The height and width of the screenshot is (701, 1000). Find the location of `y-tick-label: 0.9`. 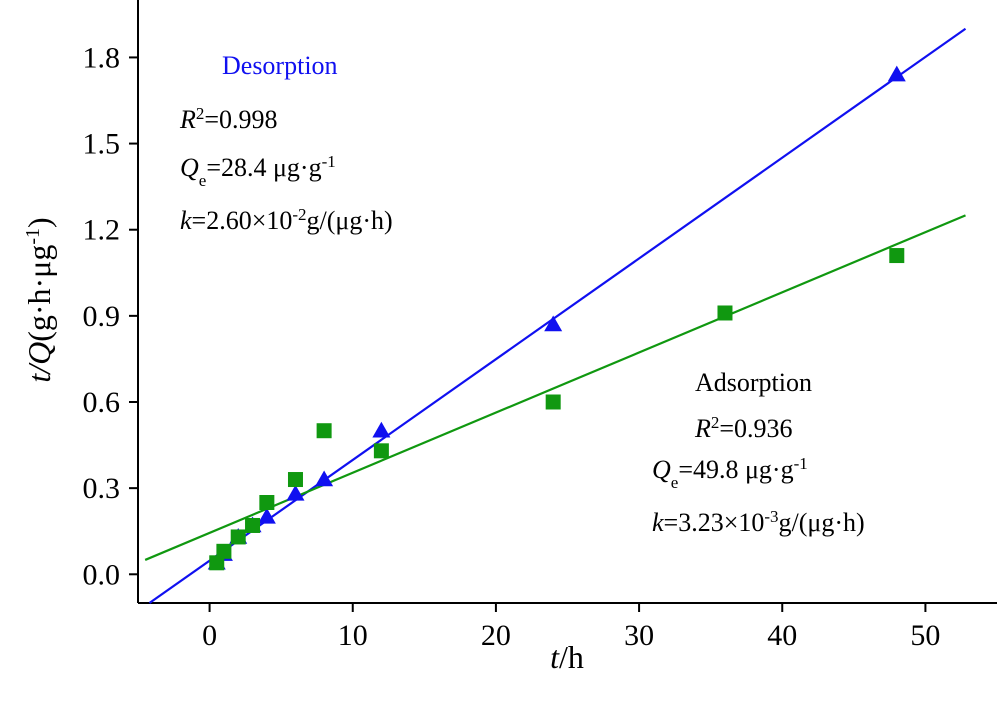

y-tick-label: 0.9 is located at coordinates (102, 316).